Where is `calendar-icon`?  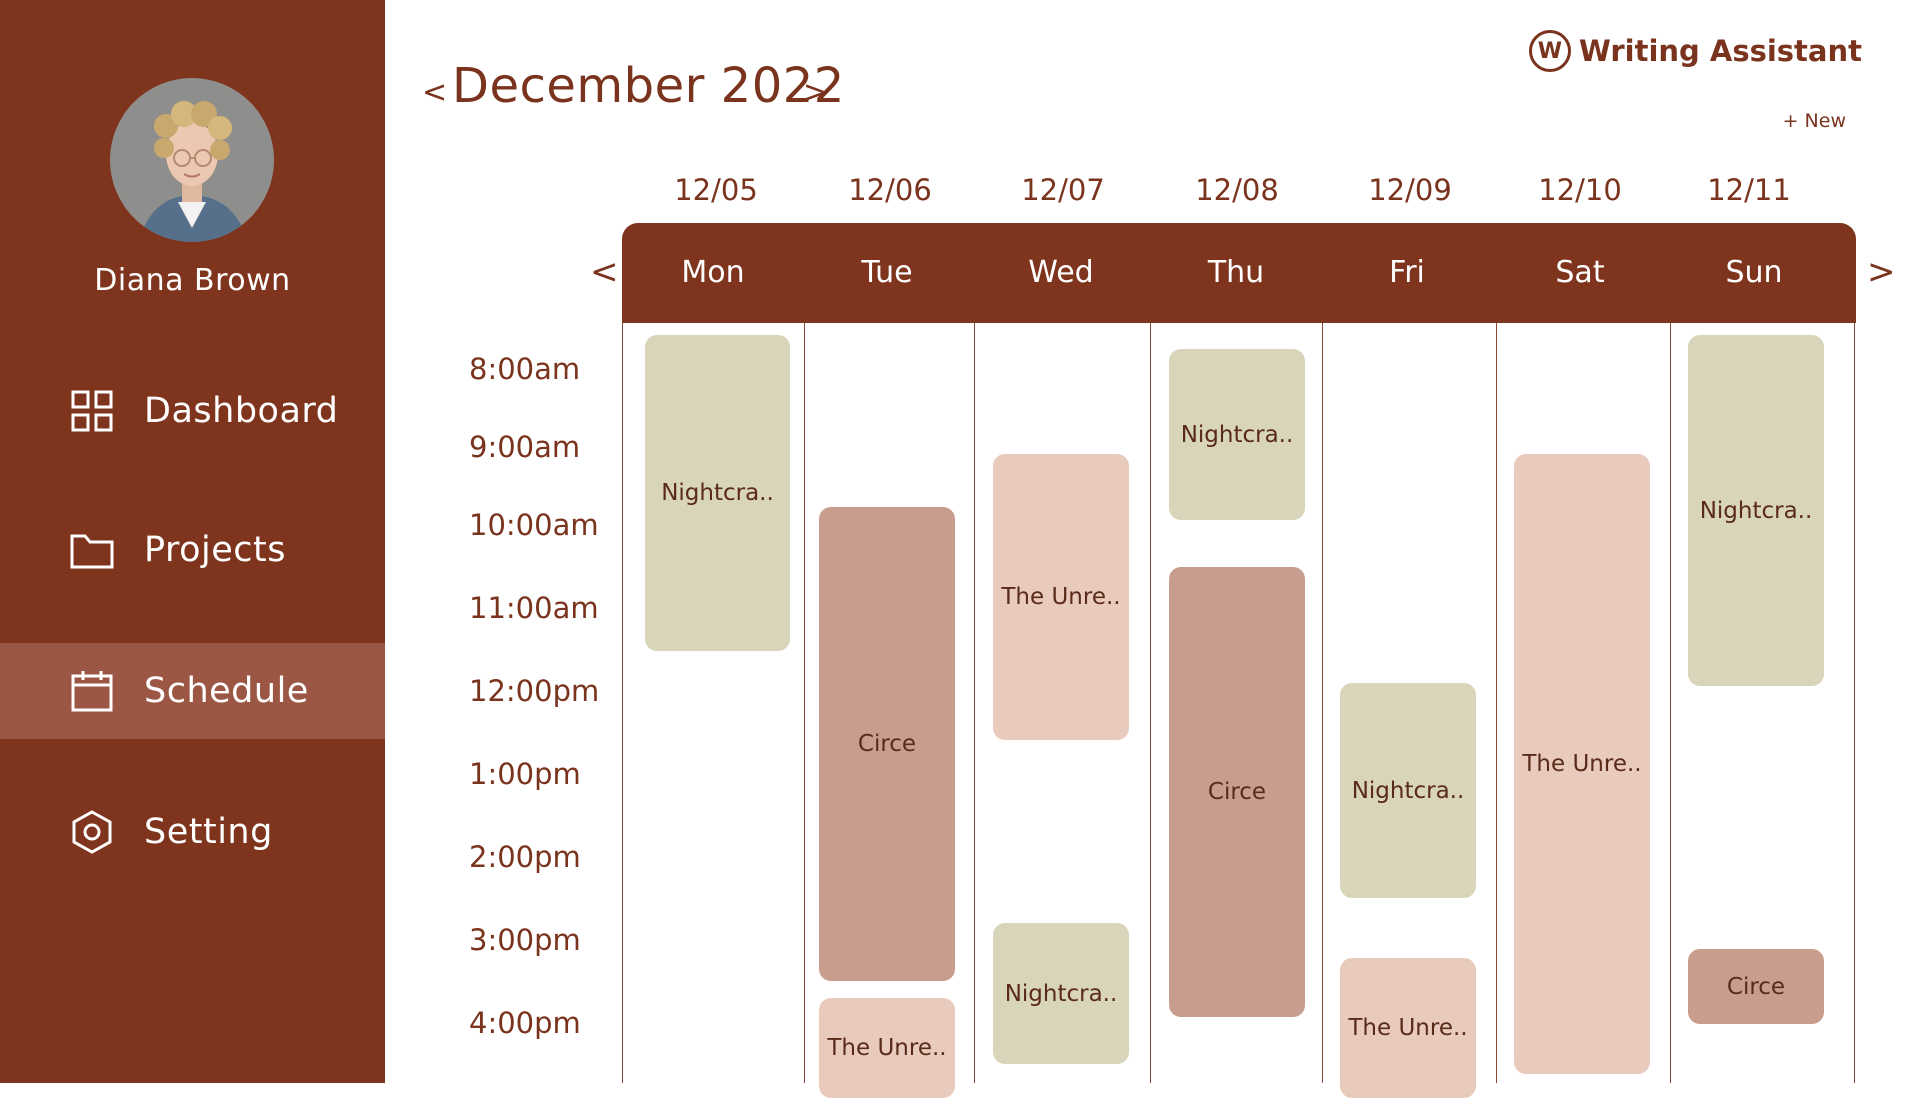 calendar-icon is located at coordinates (92, 691).